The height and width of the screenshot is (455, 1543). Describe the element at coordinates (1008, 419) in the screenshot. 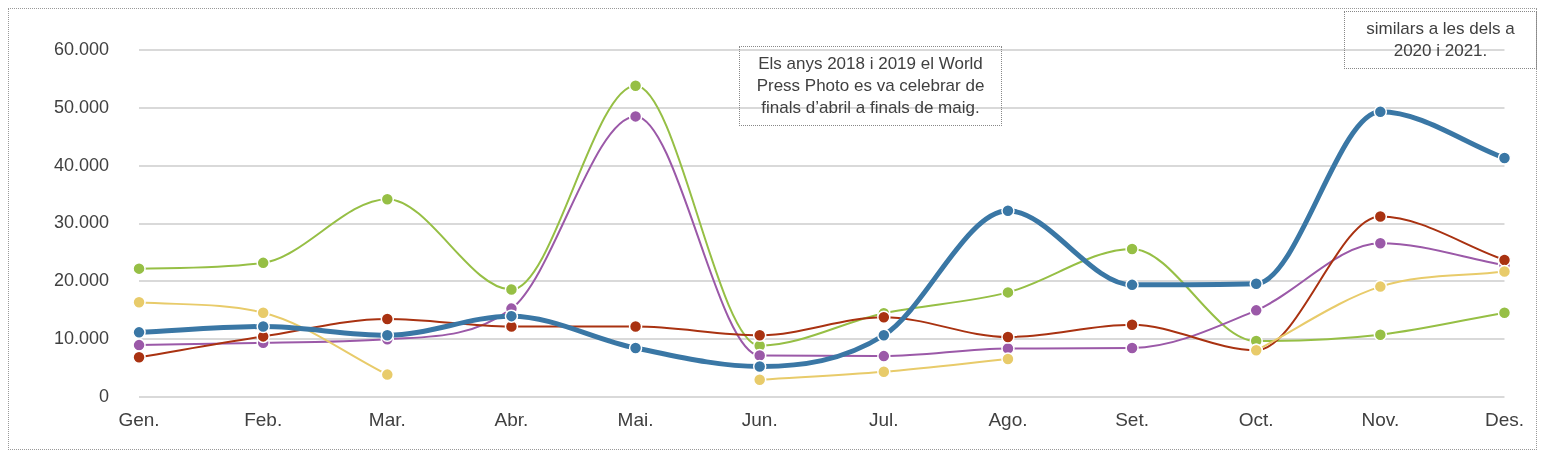

I see `x-tick-label: Ago.` at that location.